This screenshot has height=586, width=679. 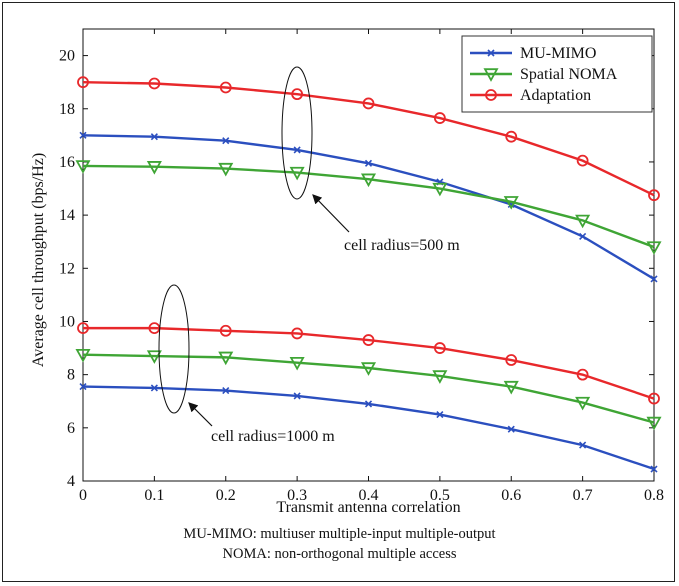 I want to click on y-tick-label: 14, so click(x=67, y=215).